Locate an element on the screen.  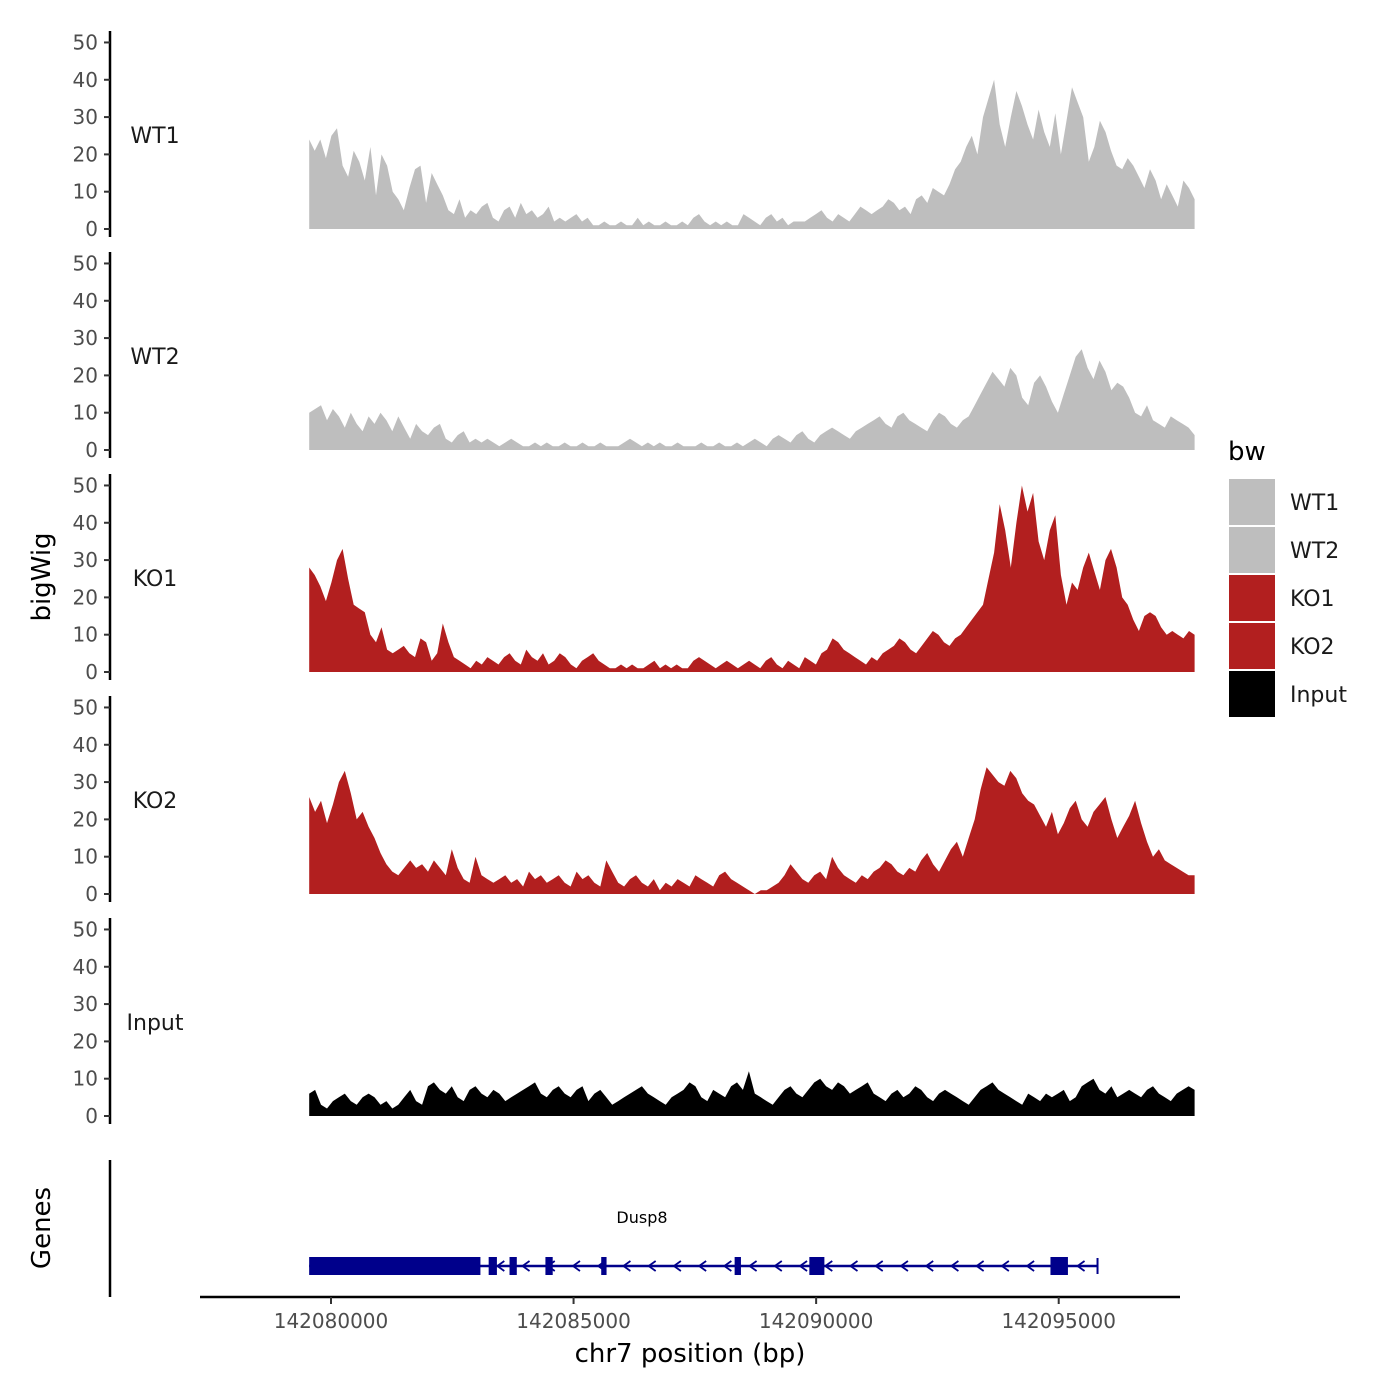
x-tick-label: 142095000 is located at coordinates (1058, 1321).